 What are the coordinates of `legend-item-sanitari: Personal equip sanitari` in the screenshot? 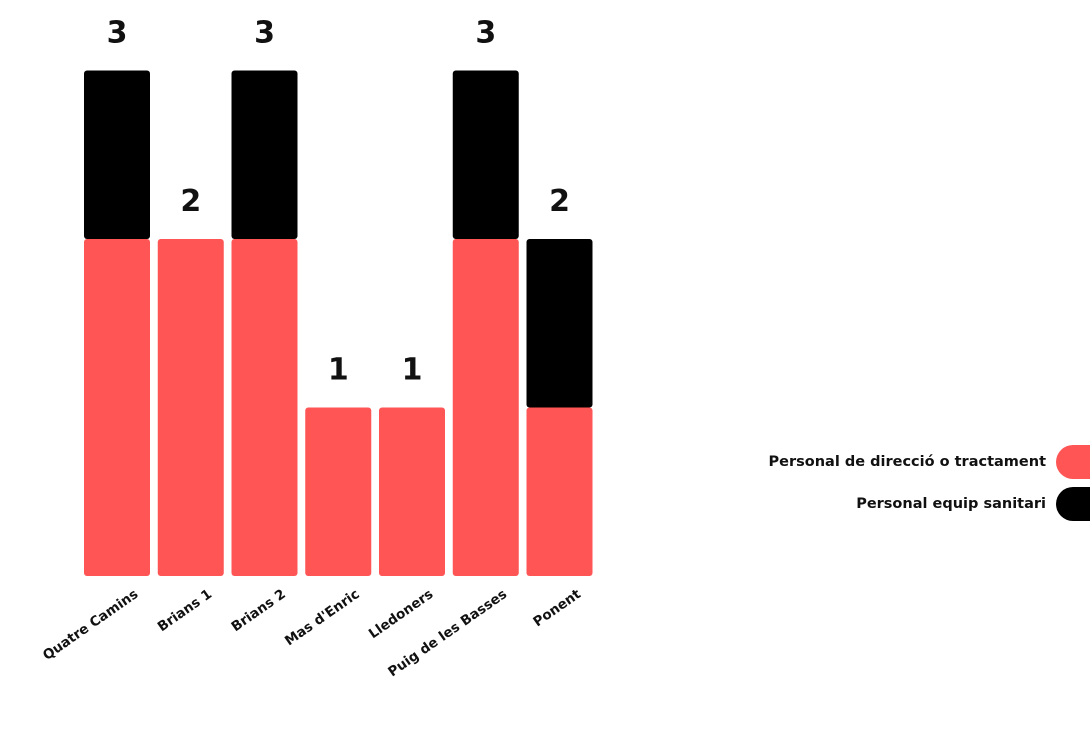 It's located at (860, 504).